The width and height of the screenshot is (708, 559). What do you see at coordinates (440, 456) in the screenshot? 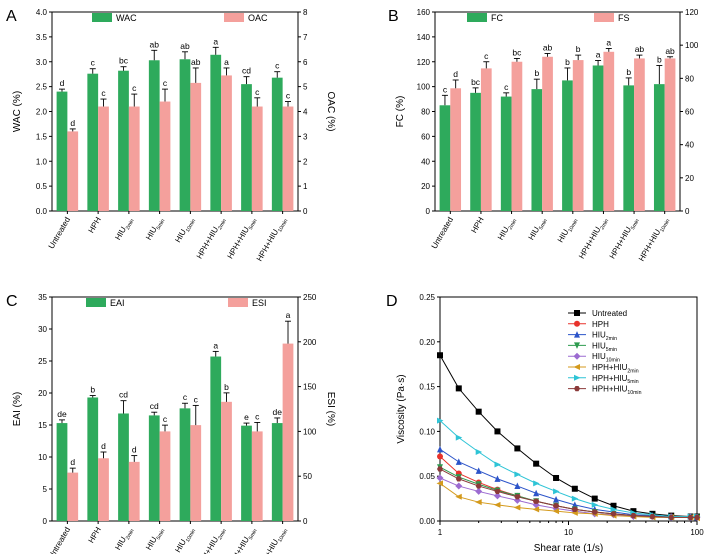
I see `point-HPH` at bounding box center [440, 456].